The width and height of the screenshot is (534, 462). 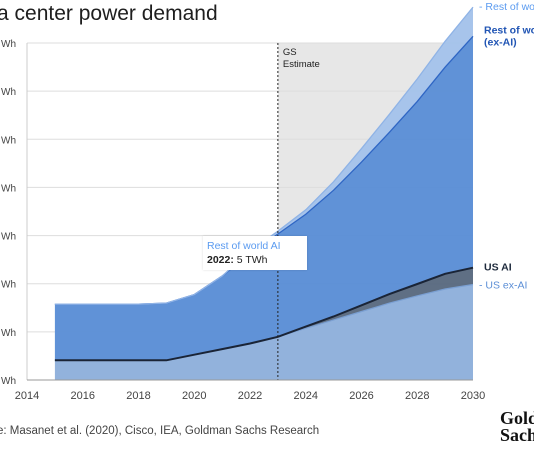 I want to click on data-tooltip: Rest of world AI 2022: 5 TWh, so click(x=255, y=253).